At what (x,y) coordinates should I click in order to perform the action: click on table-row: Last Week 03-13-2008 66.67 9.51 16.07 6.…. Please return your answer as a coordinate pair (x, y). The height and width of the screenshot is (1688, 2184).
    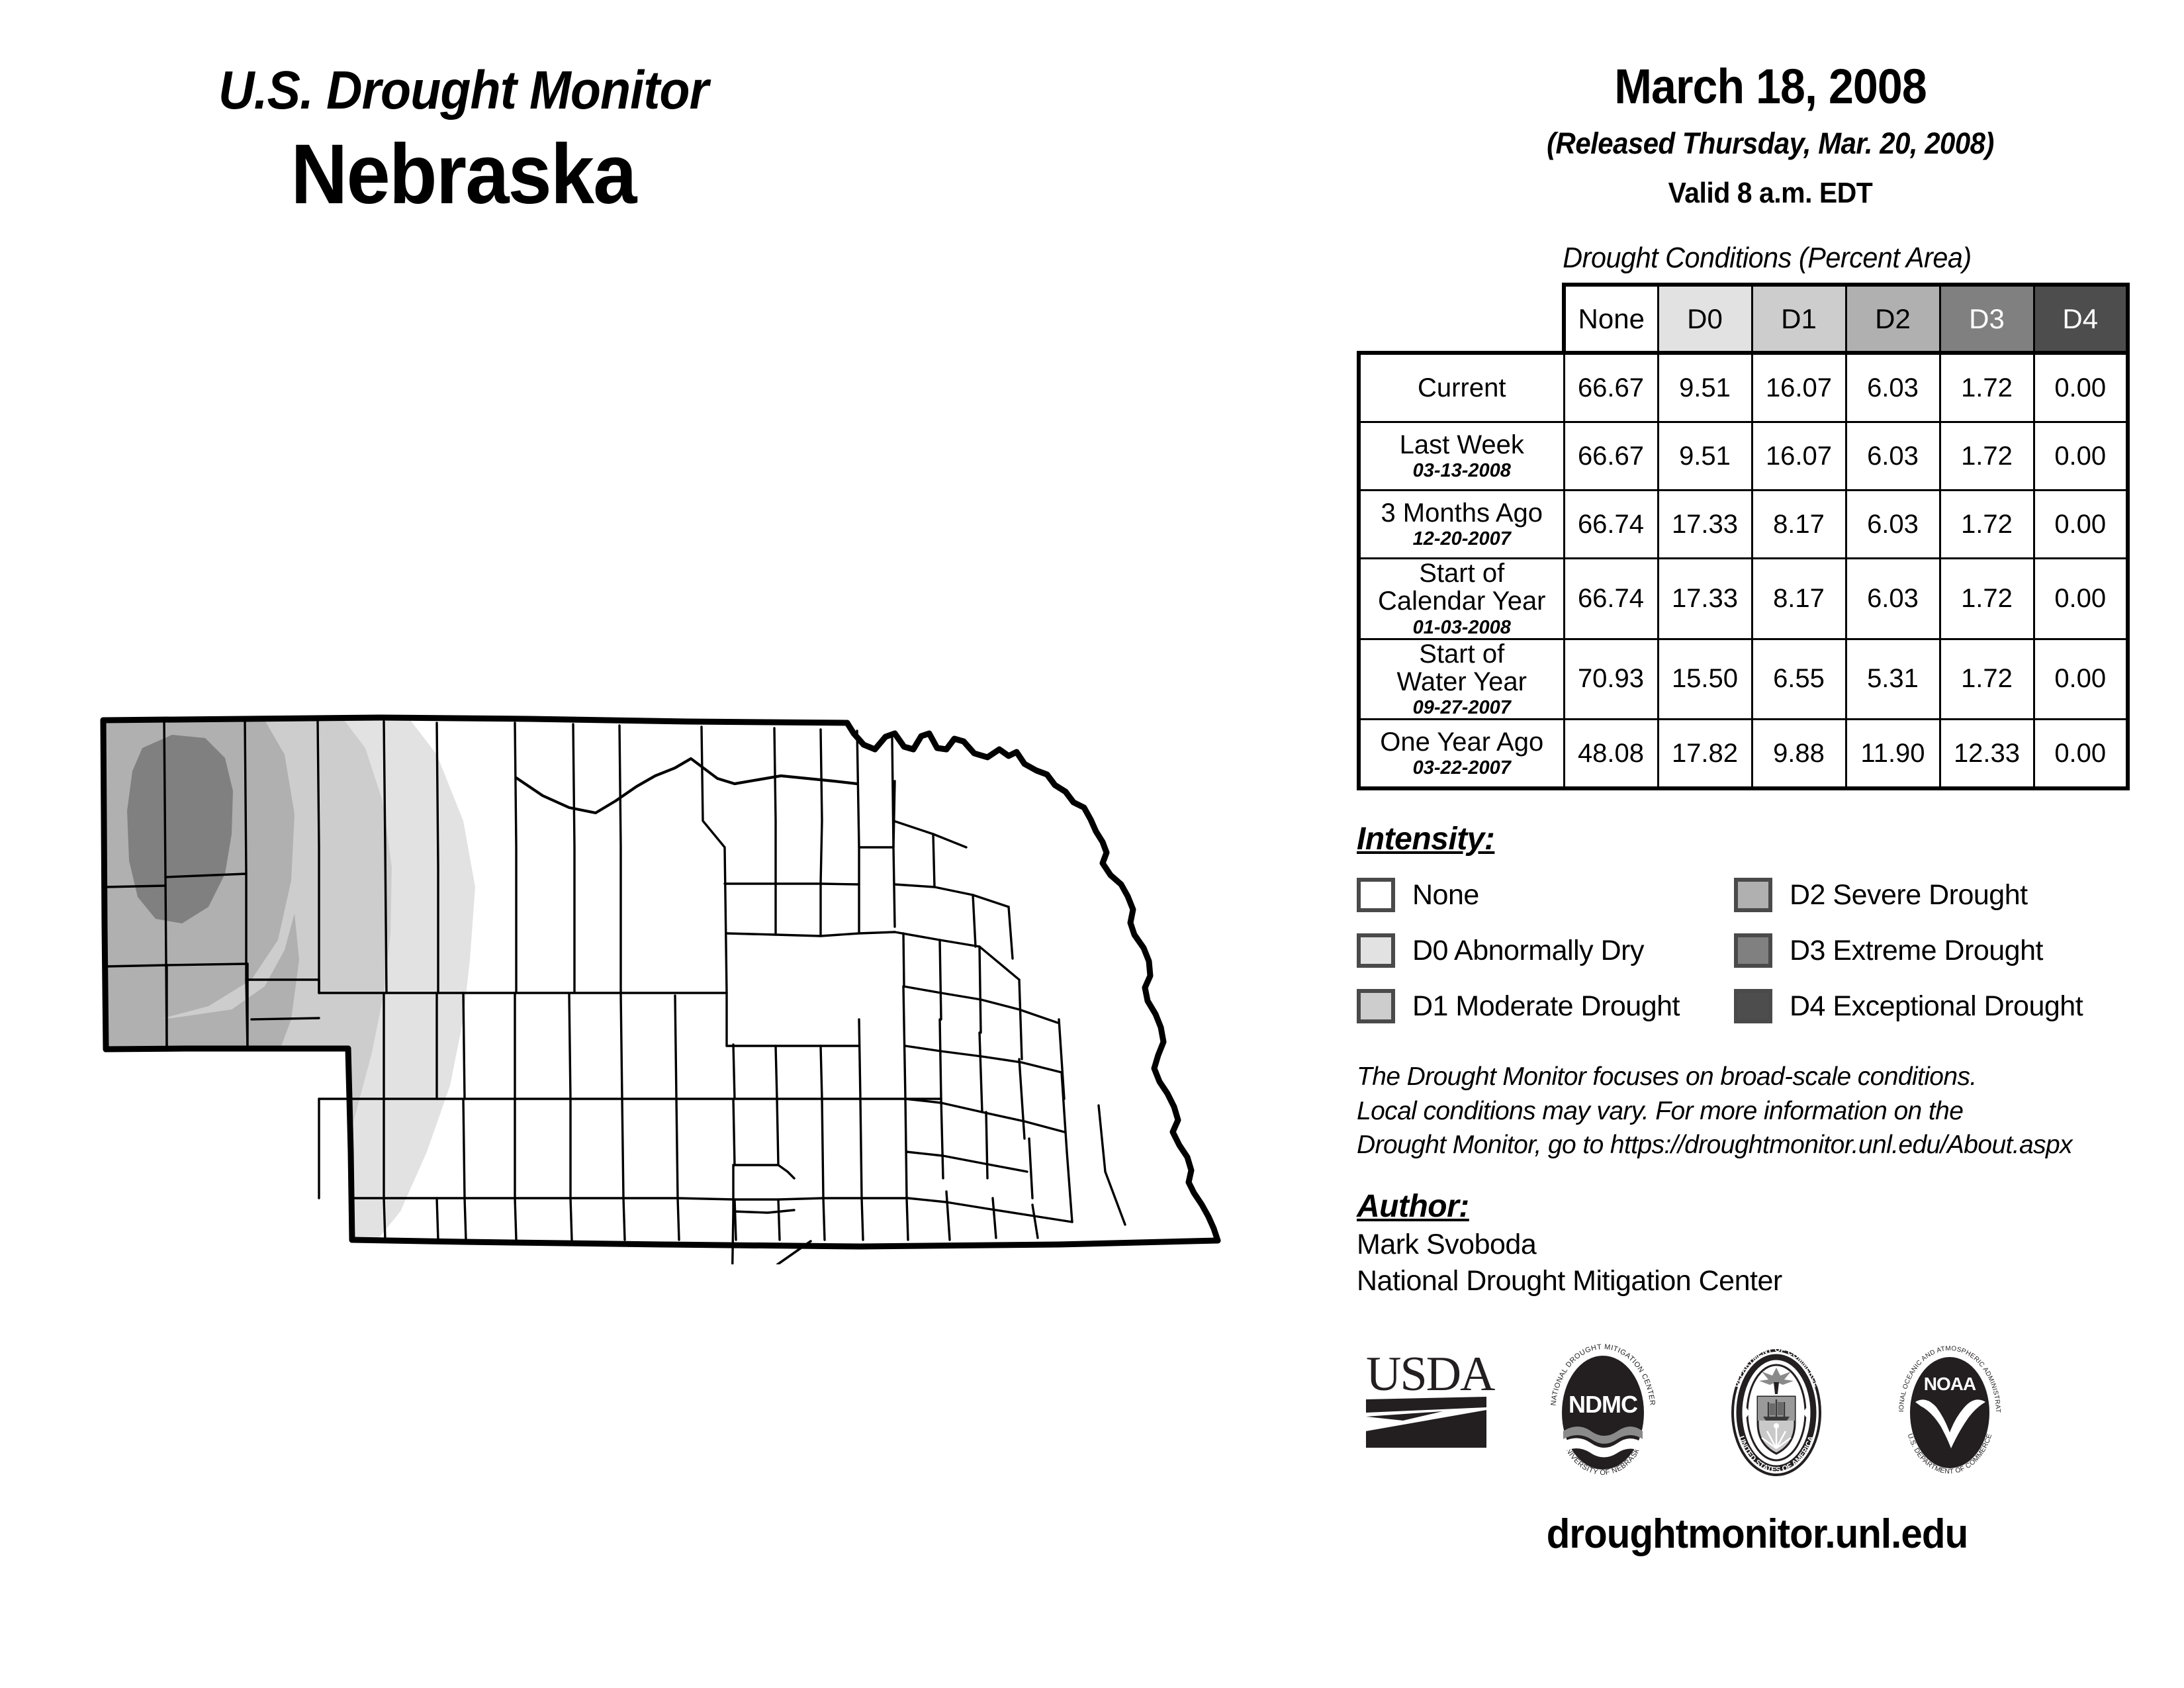
    Looking at the image, I should click on (1743, 456).